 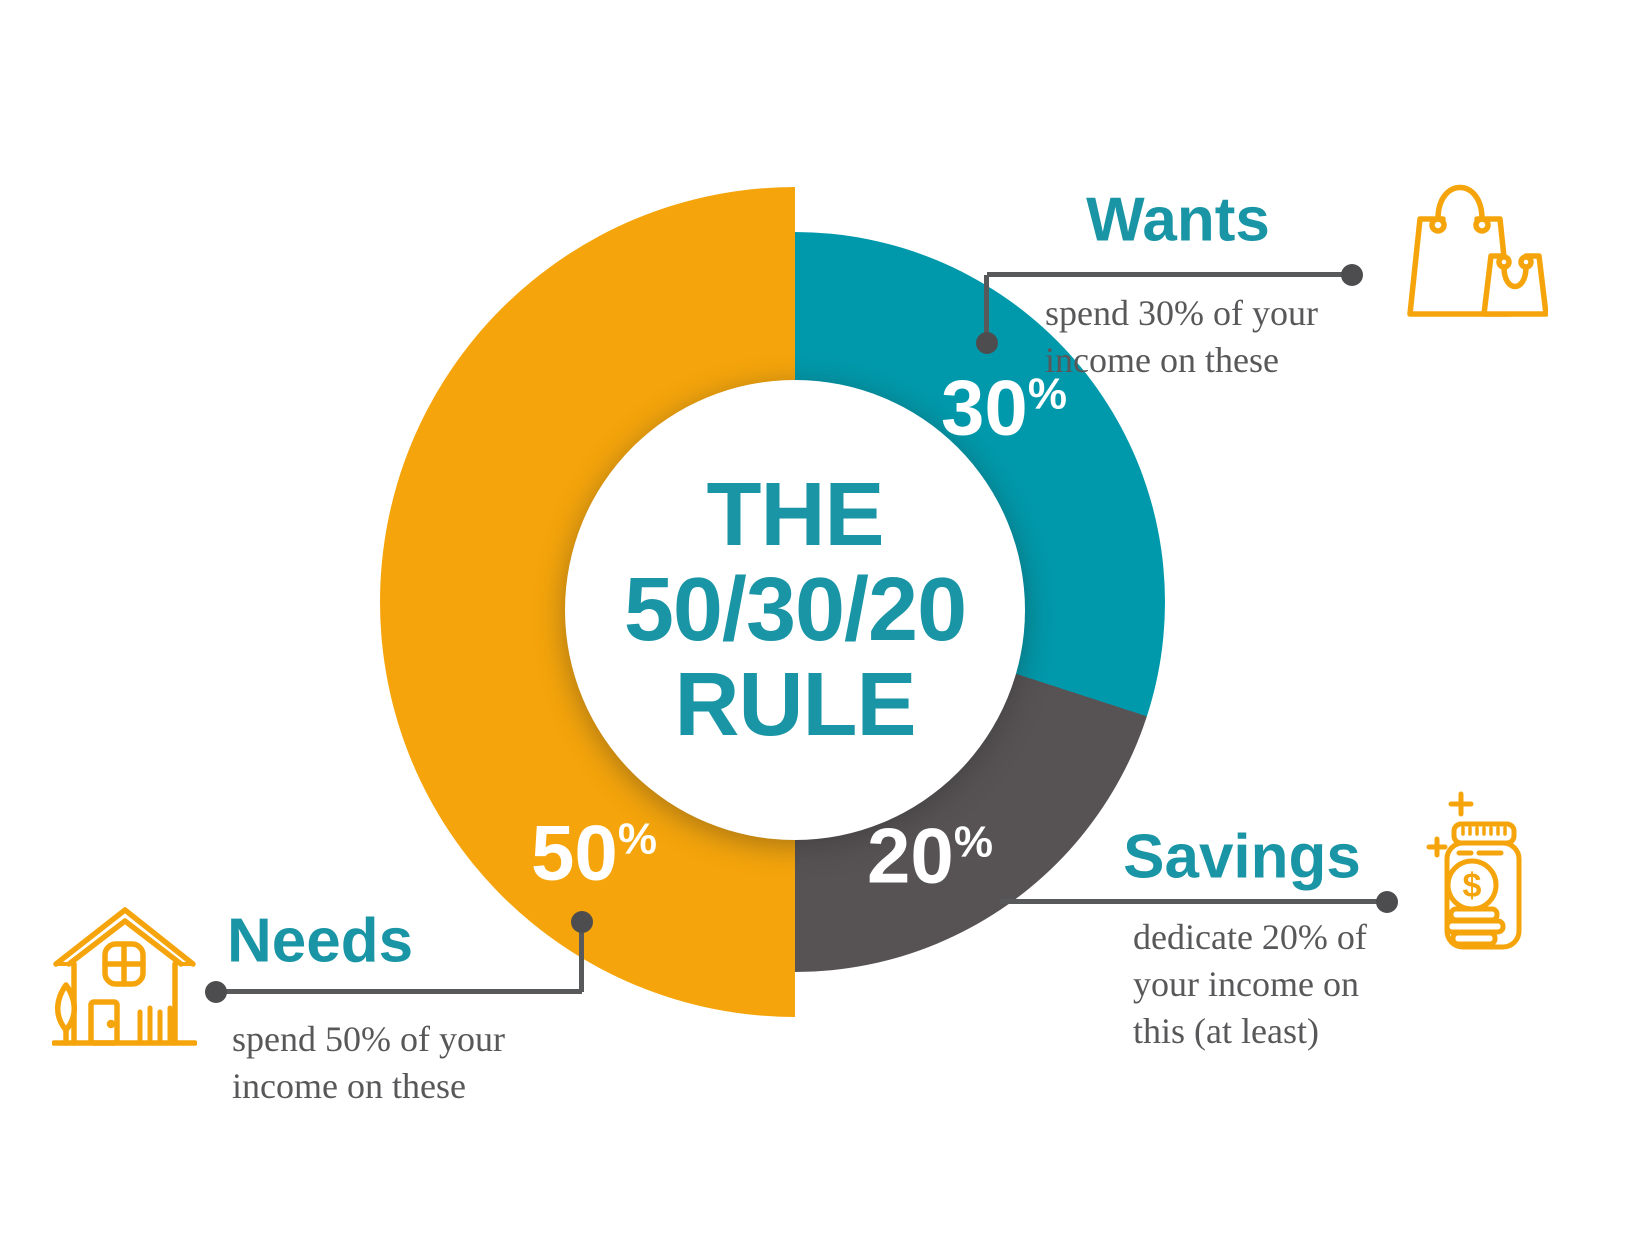 I want to click on wants-connector-dot-start, so click(x=987, y=343).